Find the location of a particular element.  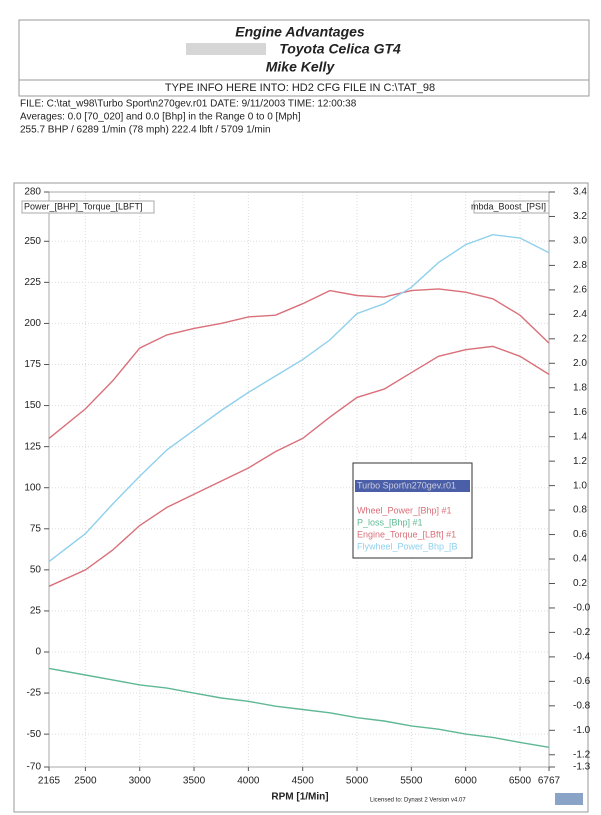

y2-tick-label: 2.0 is located at coordinates (580, 363).